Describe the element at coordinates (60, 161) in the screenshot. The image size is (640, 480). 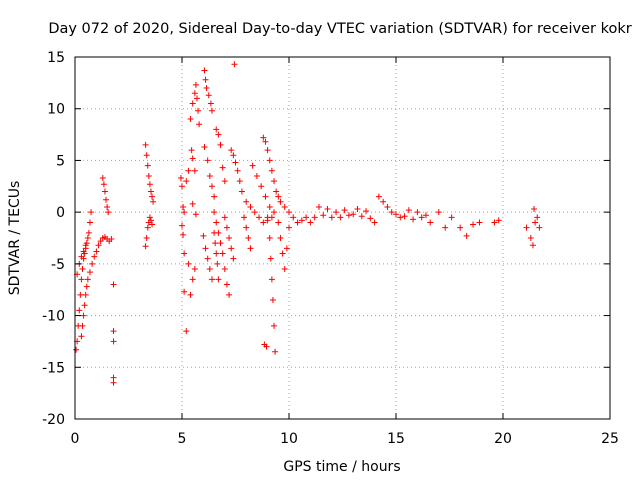
I see `y-tick-label: 5` at that location.